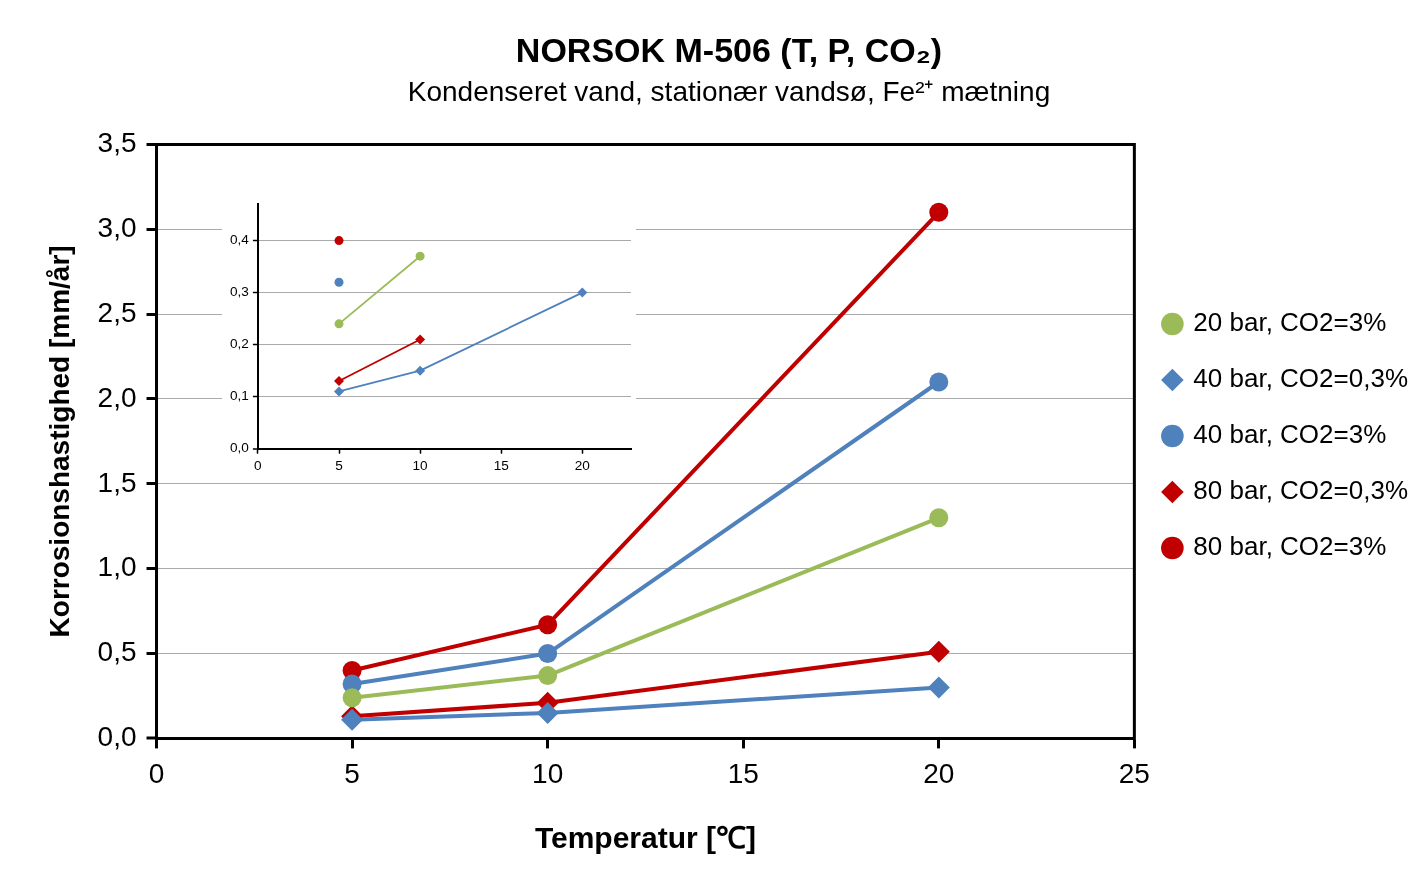  Describe the element at coordinates (645, 838) in the screenshot. I see `x-axis-title: Temperatur [℃]` at that location.